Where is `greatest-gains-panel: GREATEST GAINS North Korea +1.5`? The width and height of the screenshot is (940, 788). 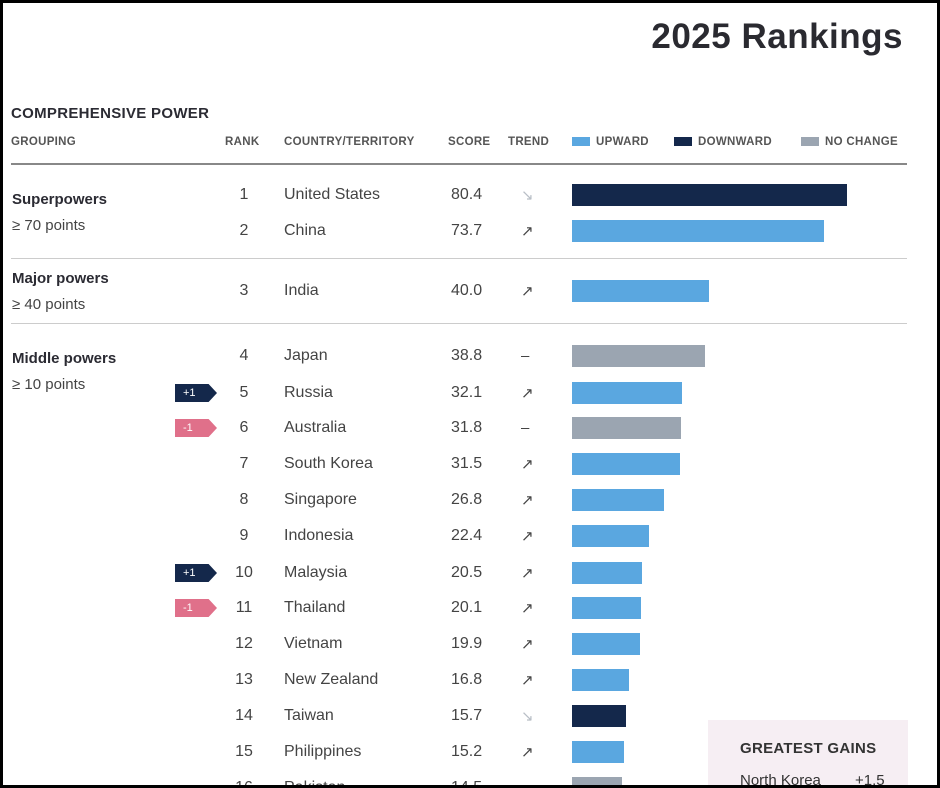 greatest-gains-panel: GREATEST GAINS North Korea +1.5 is located at coordinates (808, 754).